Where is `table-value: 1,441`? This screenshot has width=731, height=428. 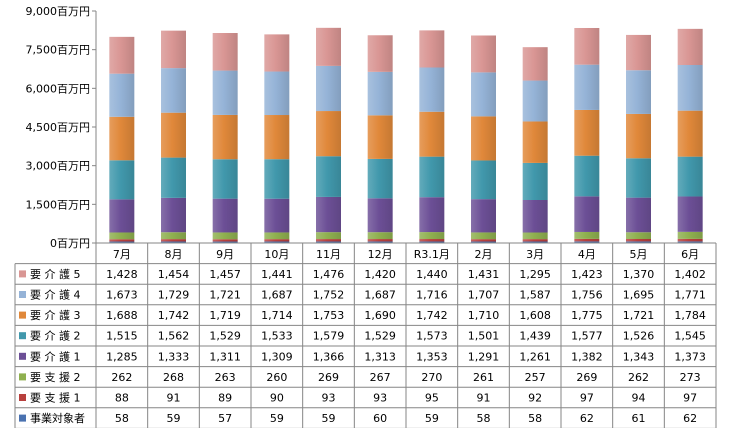
table-value: 1,441 is located at coordinates (277, 274).